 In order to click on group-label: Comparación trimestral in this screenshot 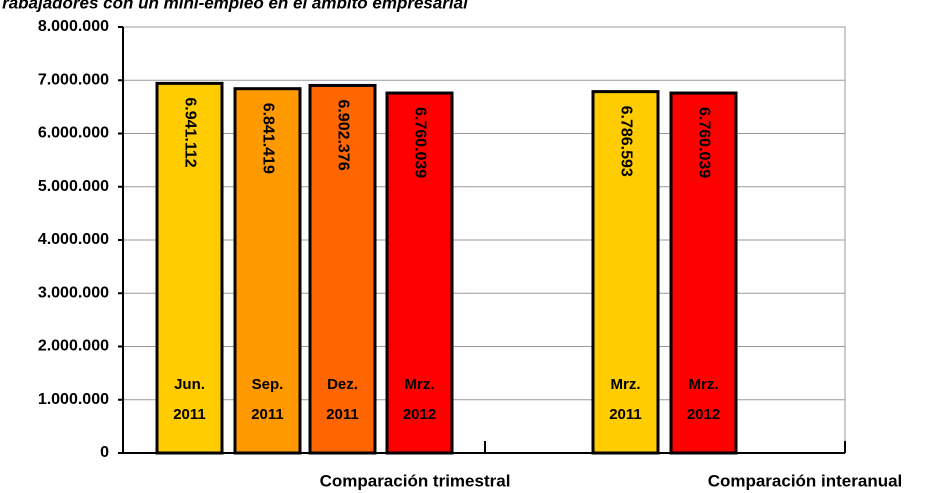, I will do `click(415, 480)`.